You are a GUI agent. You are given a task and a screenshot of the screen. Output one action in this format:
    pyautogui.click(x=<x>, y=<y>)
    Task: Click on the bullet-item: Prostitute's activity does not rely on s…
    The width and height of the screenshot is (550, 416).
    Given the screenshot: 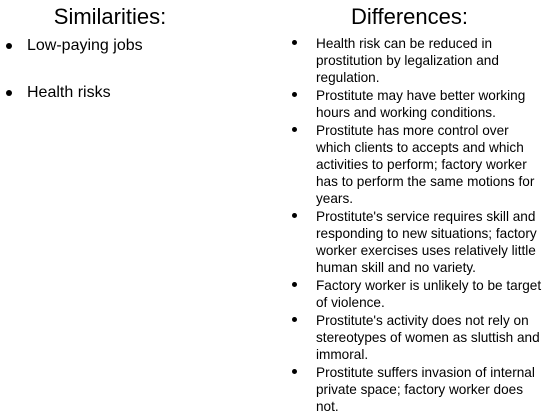 What is the action you would take?
    pyautogui.click(x=412, y=337)
    